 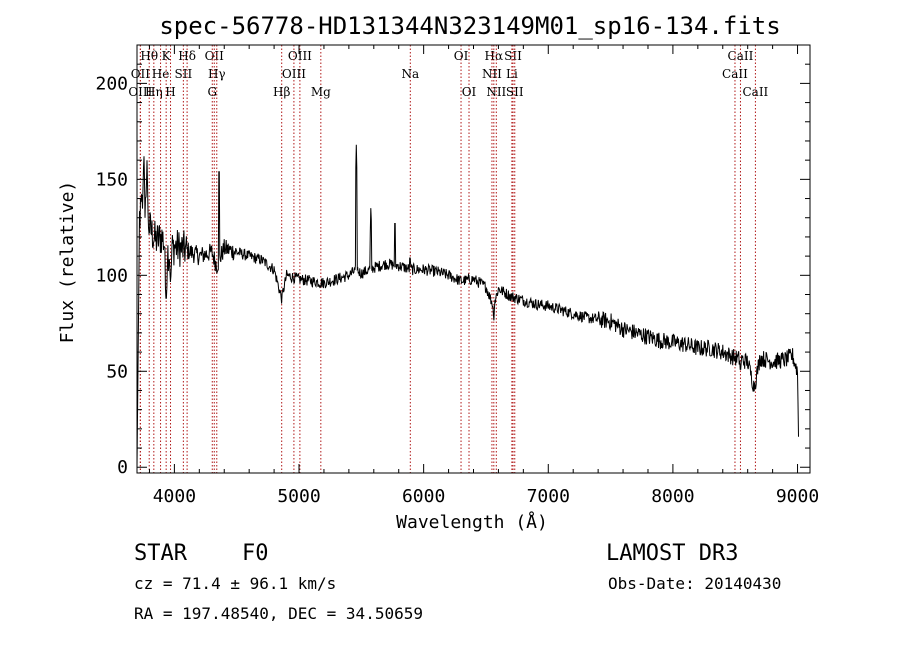 What do you see at coordinates (111, 179) in the screenshot?
I see `y-tick-label: 150` at bounding box center [111, 179].